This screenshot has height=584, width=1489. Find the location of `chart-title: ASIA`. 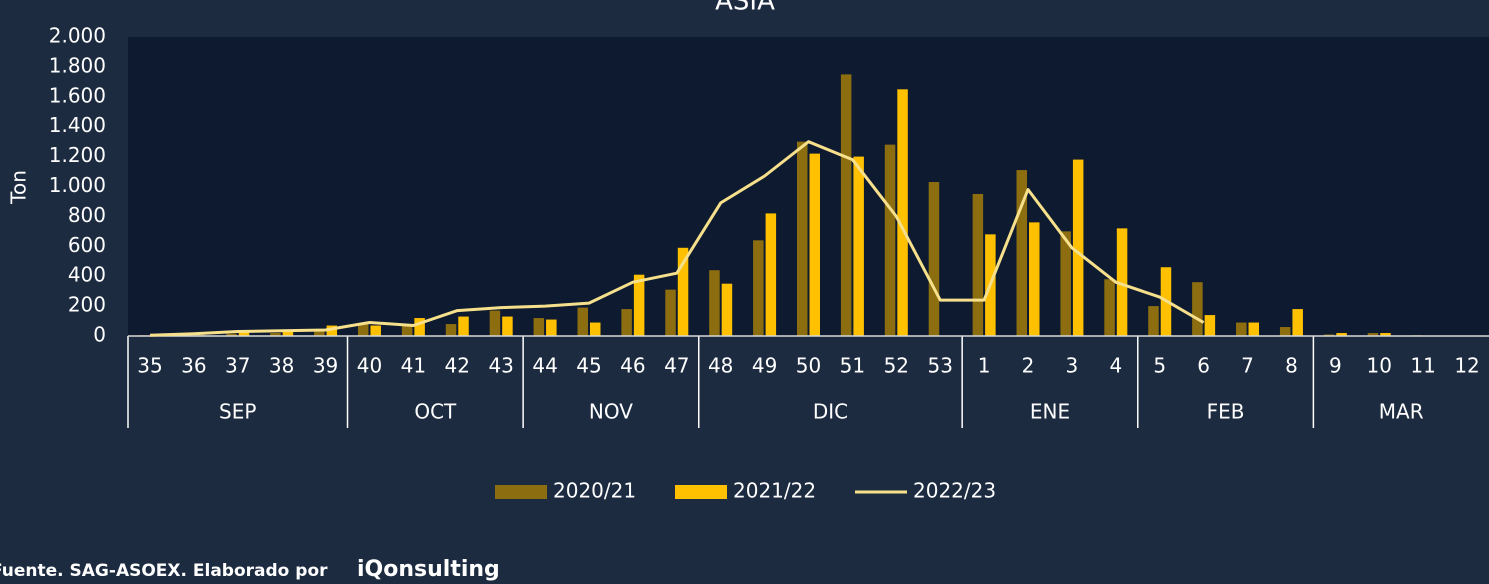

chart-title: ASIA is located at coordinates (745, 8).